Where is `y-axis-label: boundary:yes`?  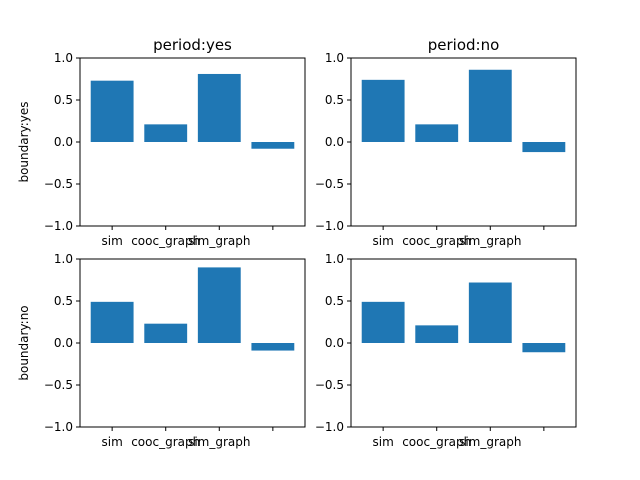
y-axis-label: boundary:yes is located at coordinates (24, 141).